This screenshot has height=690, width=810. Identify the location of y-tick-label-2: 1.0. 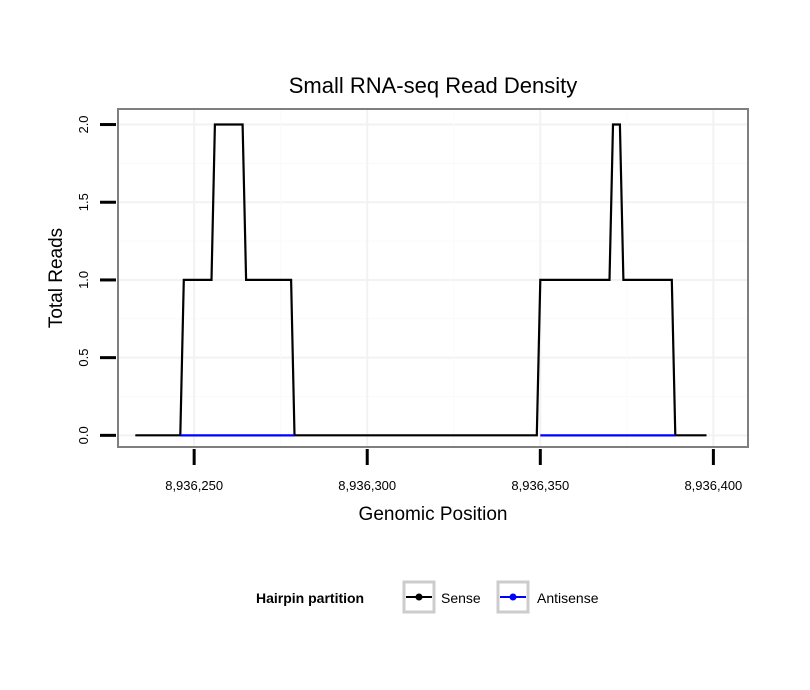
(83, 280).